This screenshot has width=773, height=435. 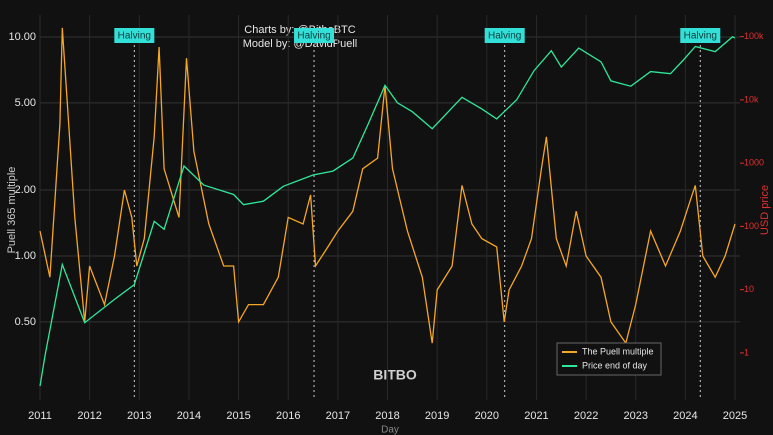 What do you see at coordinates (586, 416) in the screenshot?
I see `x-tick-label: 2022` at bounding box center [586, 416].